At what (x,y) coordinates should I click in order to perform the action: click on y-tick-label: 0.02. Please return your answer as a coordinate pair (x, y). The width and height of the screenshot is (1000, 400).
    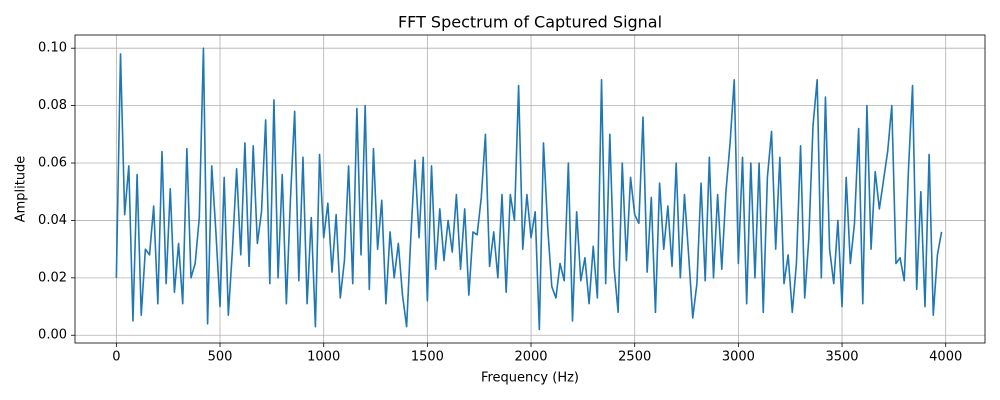
    Looking at the image, I should click on (52, 277).